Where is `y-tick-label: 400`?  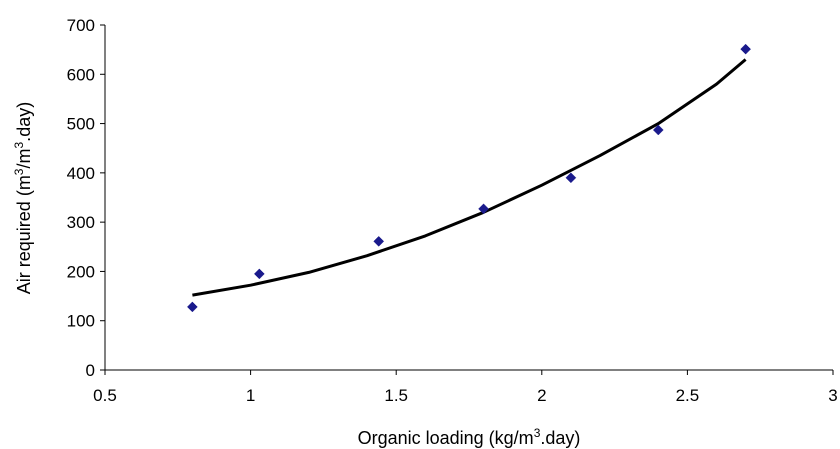
y-tick-label: 400 is located at coordinates (81, 173).